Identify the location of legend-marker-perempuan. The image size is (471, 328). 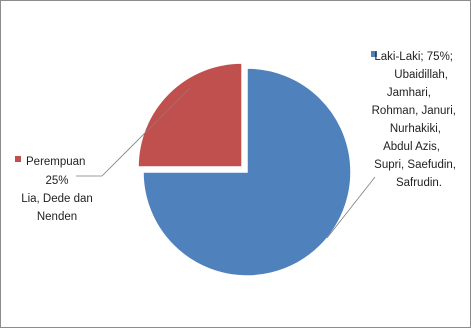
(18, 159).